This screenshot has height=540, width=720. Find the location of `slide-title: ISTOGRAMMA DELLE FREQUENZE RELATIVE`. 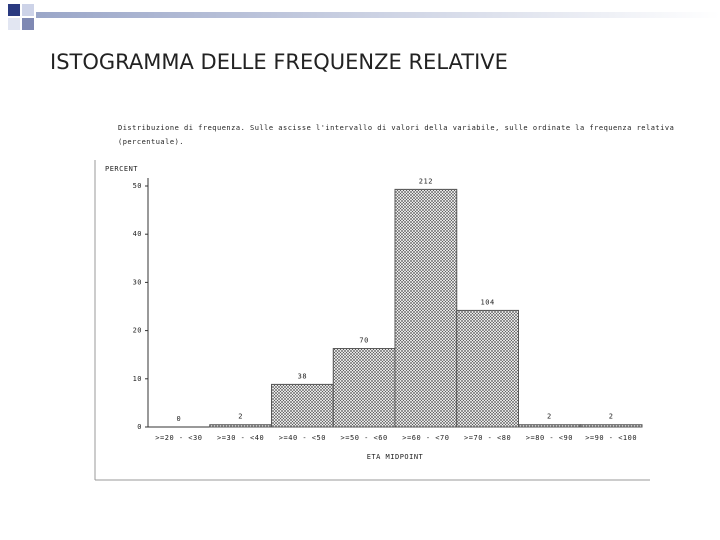

slide-title: ISTOGRAMMA DELLE FREQUENZE RELATIVE is located at coordinates (279, 62).